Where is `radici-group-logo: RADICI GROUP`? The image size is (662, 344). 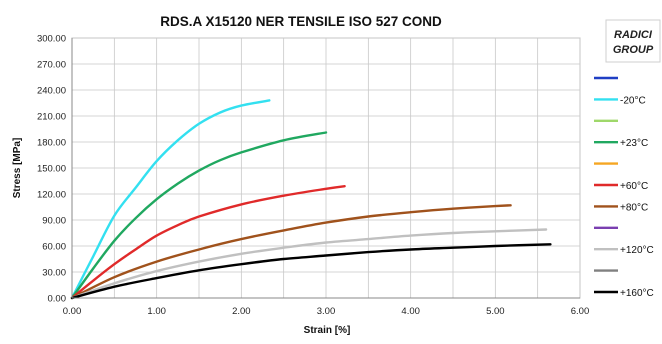
radici-group-logo: RADICI GROUP is located at coordinates (633, 41).